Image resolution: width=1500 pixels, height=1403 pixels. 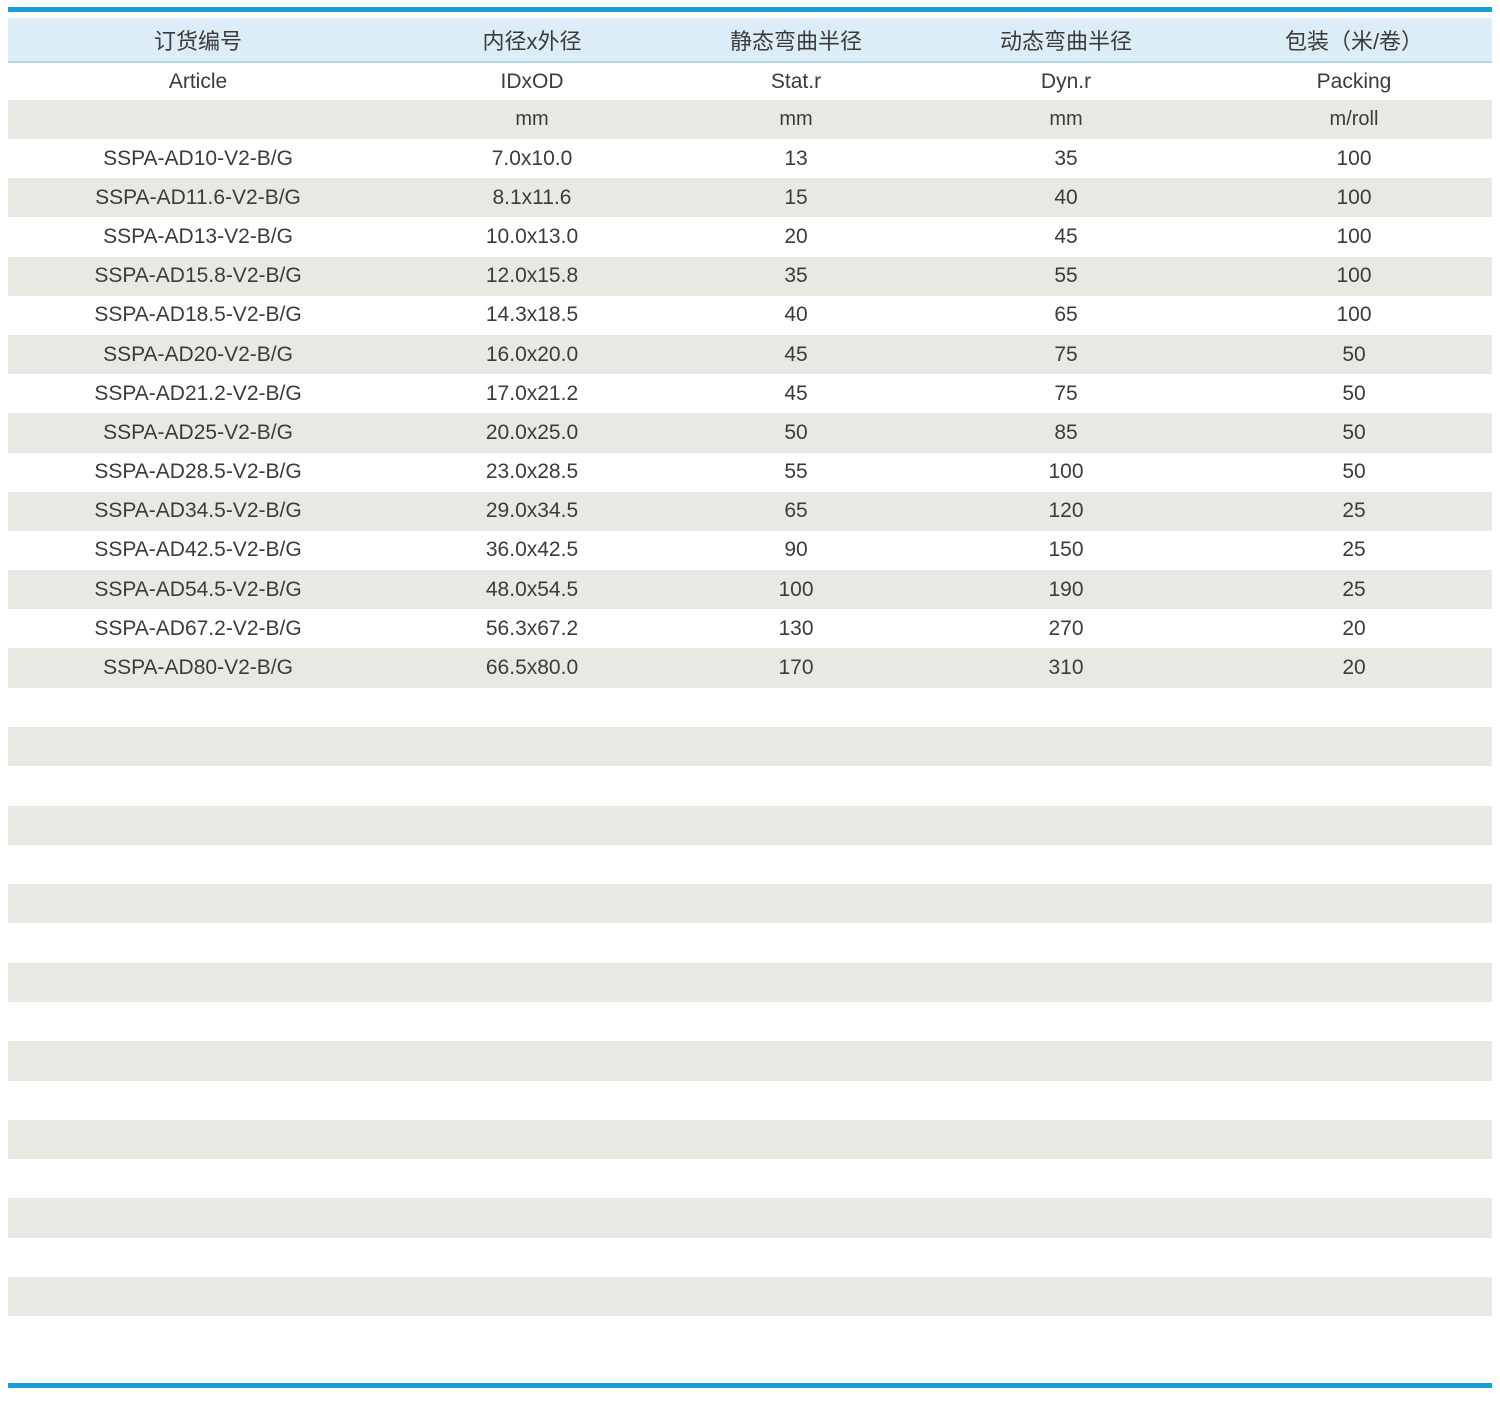 What do you see at coordinates (1066, 197) in the screenshot?
I see `cell-dyn-r: 40` at bounding box center [1066, 197].